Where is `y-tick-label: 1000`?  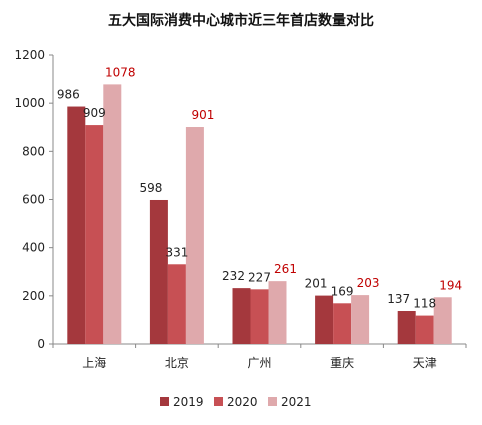
y-tick-label: 1000 is located at coordinates (29, 103).